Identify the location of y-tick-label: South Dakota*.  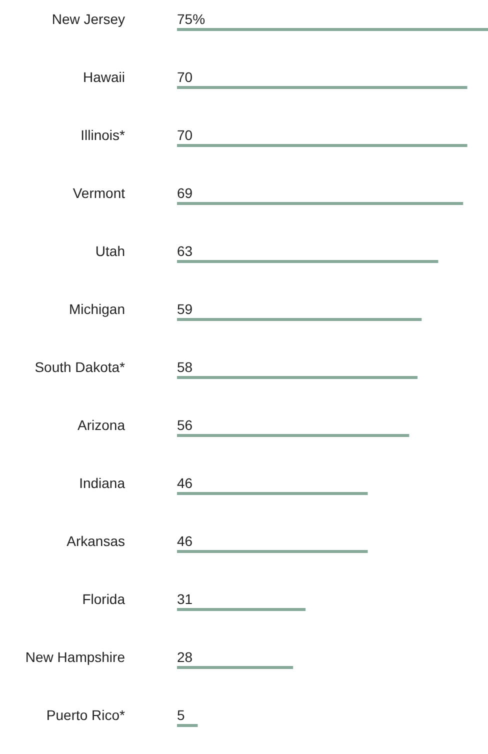
(80, 367).